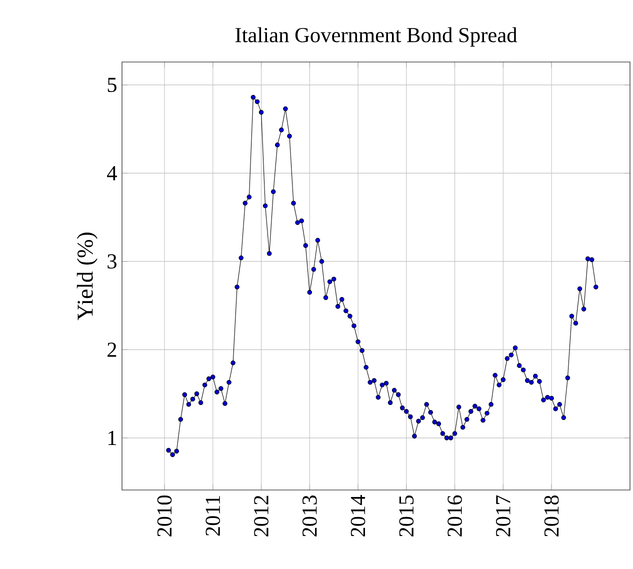 The image size is (633, 569). Describe the element at coordinates (112, 85) in the screenshot. I see `y-tick-label: 5` at that location.